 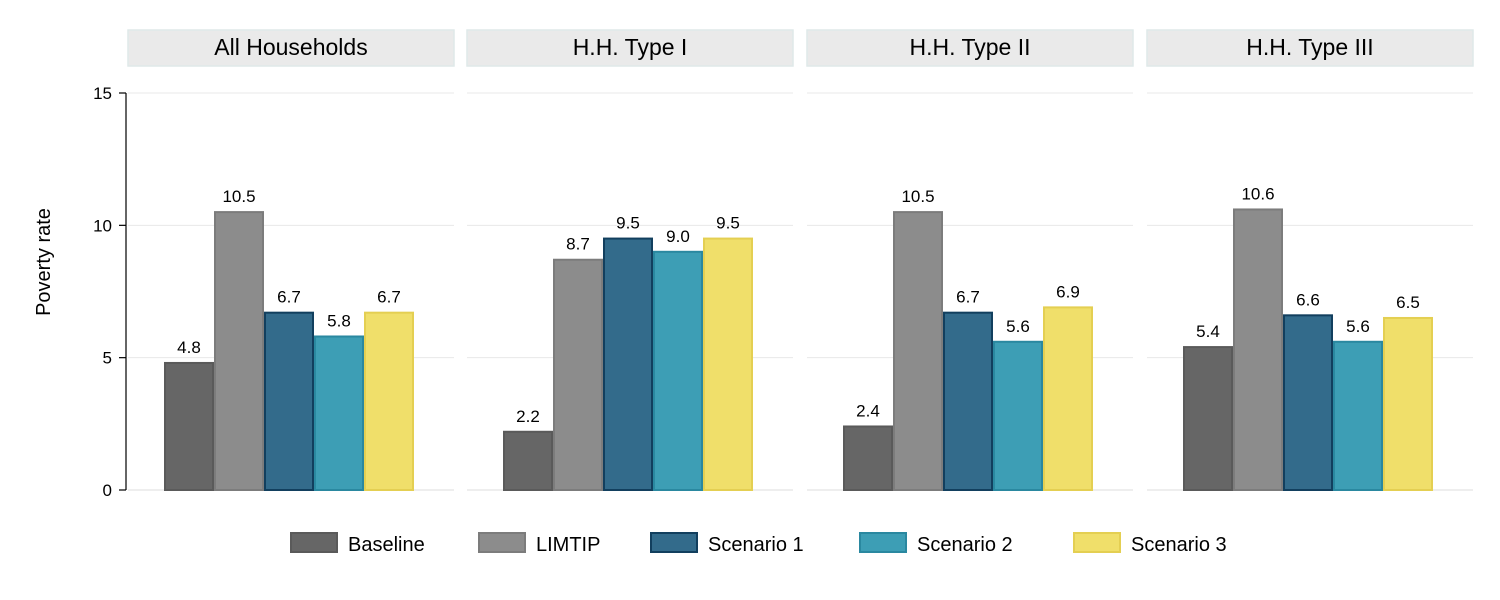 What do you see at coordinates (1068, 291) in the screenshot?
I see `bar-value-label: 6.9` at bounding box center [1068, 291].